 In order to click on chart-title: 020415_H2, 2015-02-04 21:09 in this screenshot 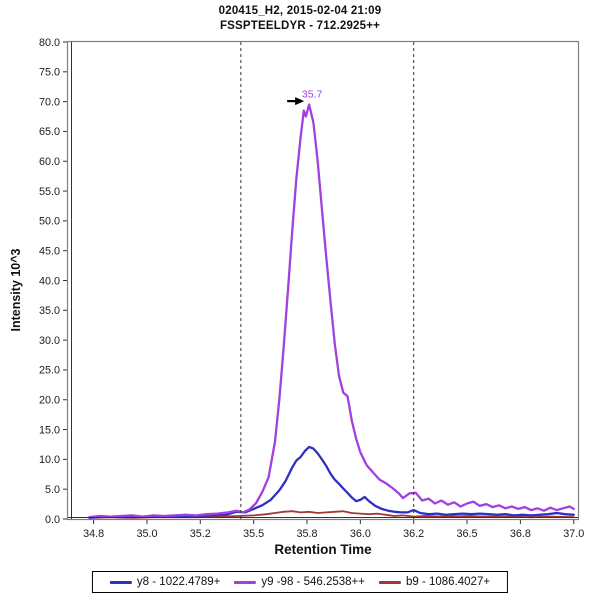, I will do `click(300, 11)`.